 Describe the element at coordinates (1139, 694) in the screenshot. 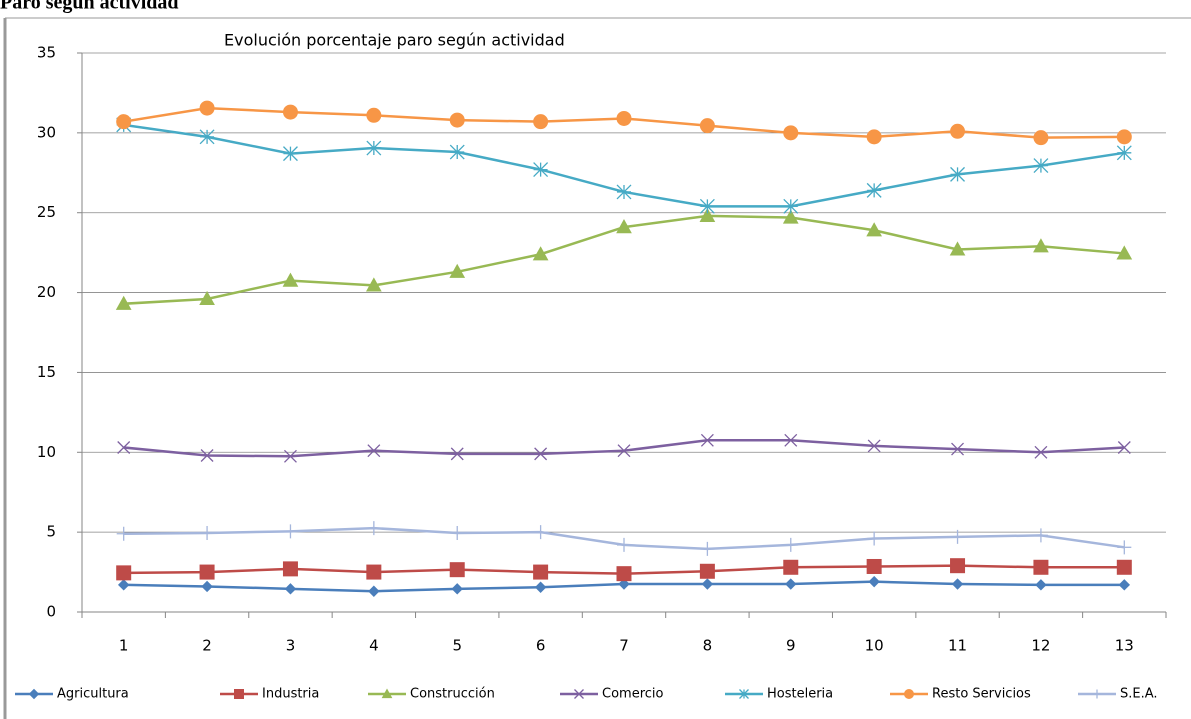

I see `legend-label: S.E.A.` at that location.